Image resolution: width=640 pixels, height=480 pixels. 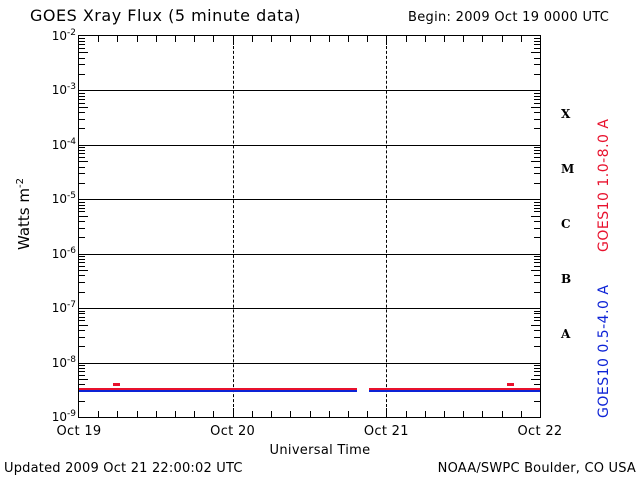 What do you see at coordinates (566, 279) in the screenshot?
I see `flare-class-label-b: B` at bounding box center [566, 279].